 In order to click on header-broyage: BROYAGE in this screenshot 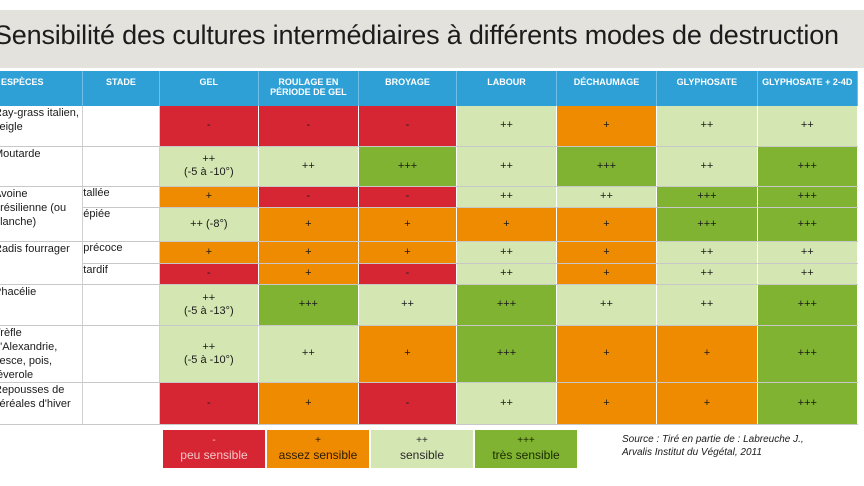, I will do `click(408, 88)`.